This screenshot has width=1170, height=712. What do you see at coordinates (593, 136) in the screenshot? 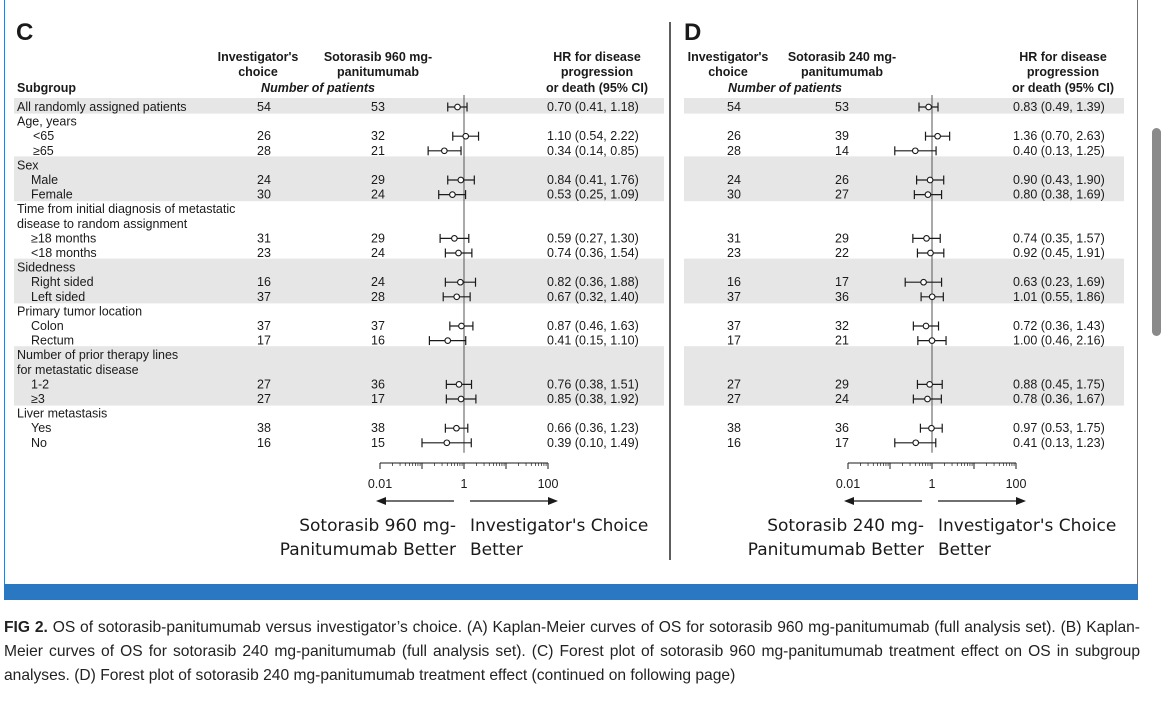
I see `hr-ci-text-c: 1.10 (0.54, 2.22)` at bounding box center [593, 136].